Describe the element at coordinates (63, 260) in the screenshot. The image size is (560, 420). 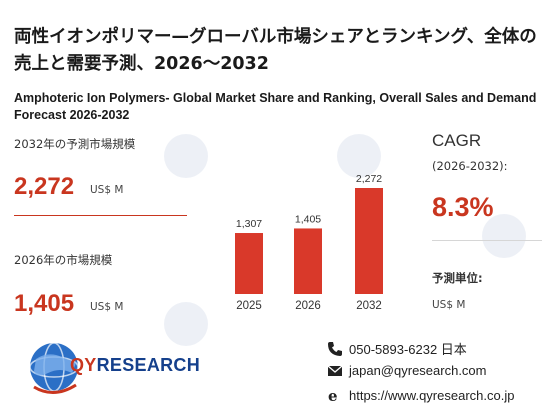
I see `market-2026-label: 2026年の市場規模` at that location.